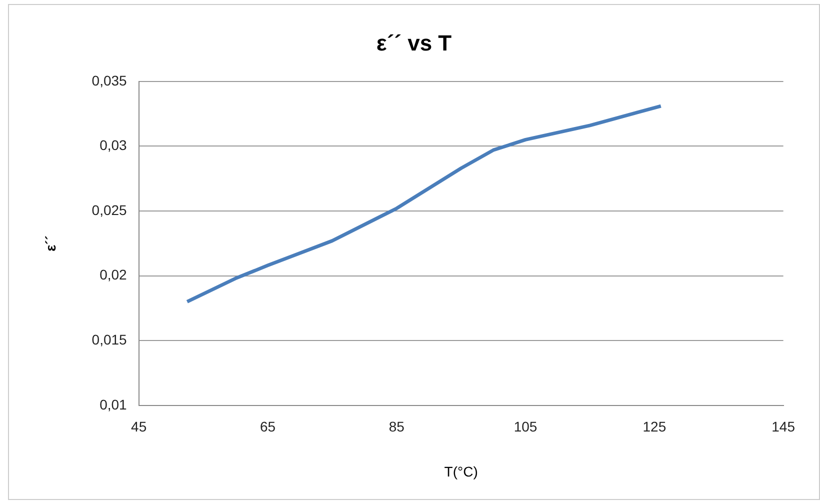  Describe the element at coordinates (110, 210) in the screenshot. I see `y-tick-label: 0,025` at that location.